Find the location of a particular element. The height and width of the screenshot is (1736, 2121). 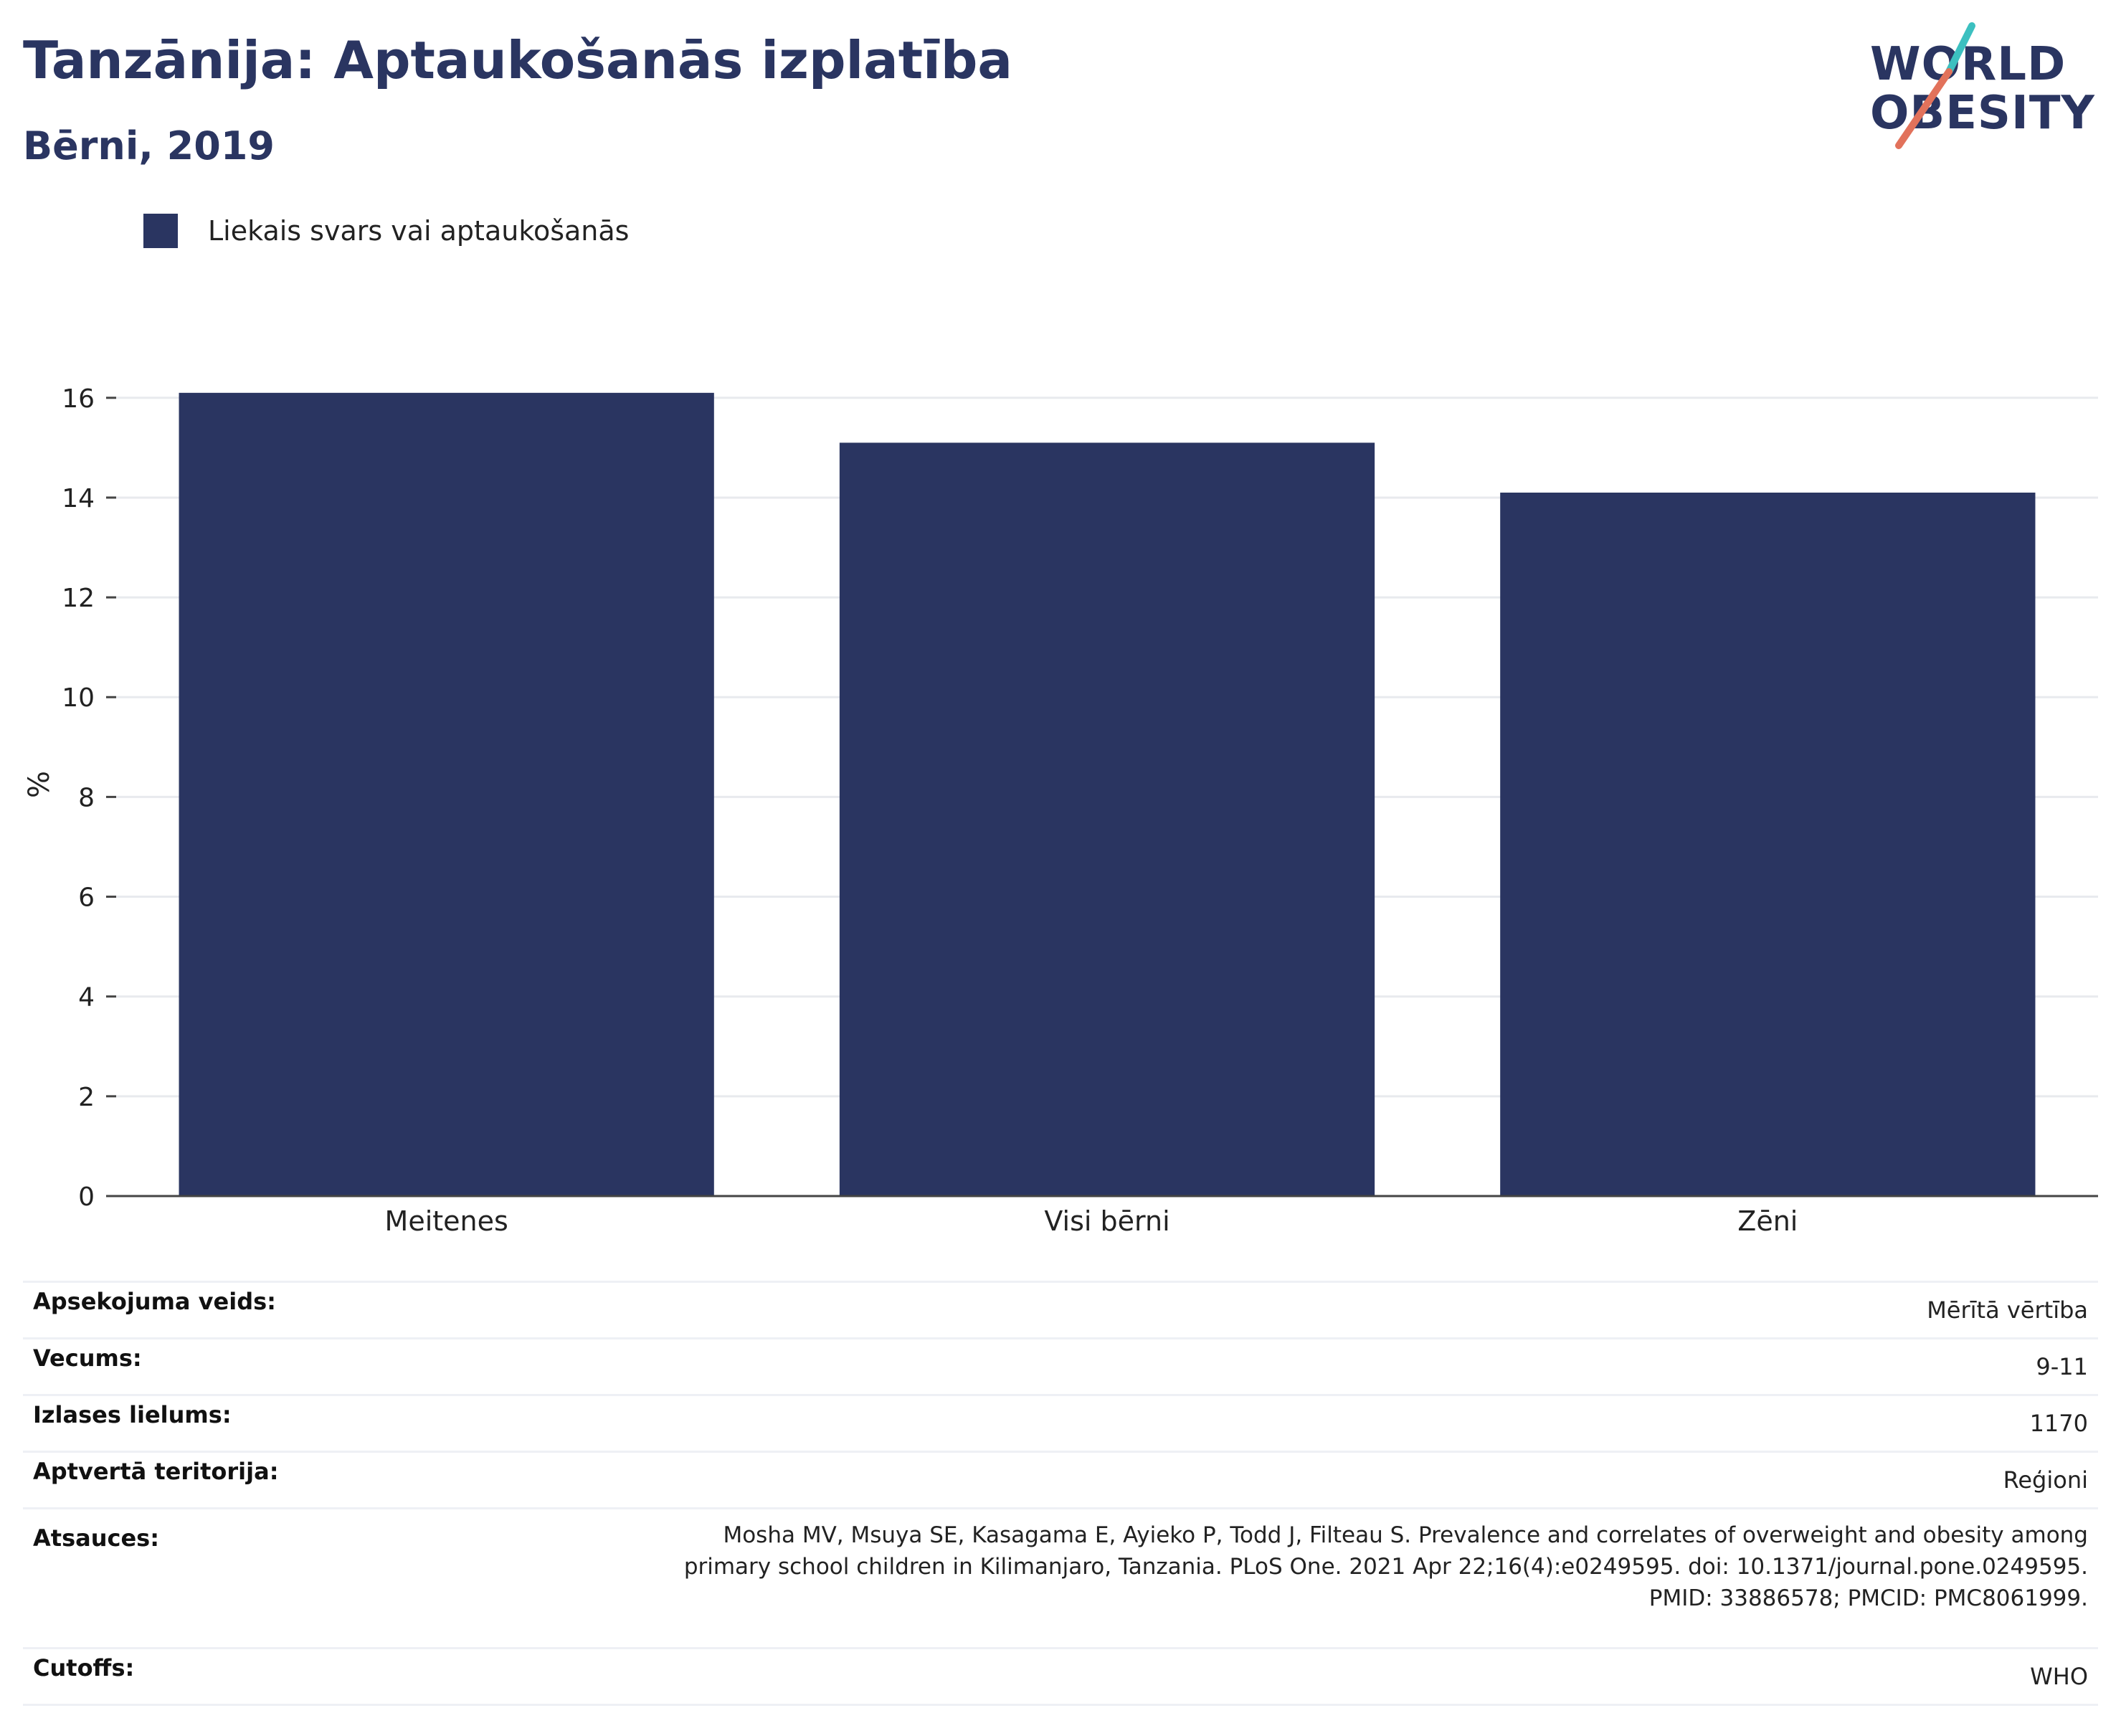

x-tick-label: Zēni is located at coordinates (1767, 1221).